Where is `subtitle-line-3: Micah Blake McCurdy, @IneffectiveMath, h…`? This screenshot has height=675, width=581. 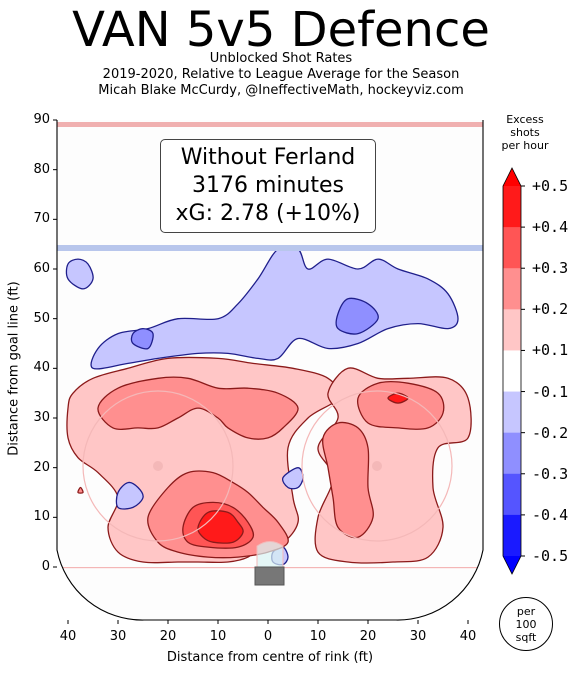 subtitle-line-3: Micah Blake McCurdy, @IneffectiveMath, h… is located at coordinates (281, 90).